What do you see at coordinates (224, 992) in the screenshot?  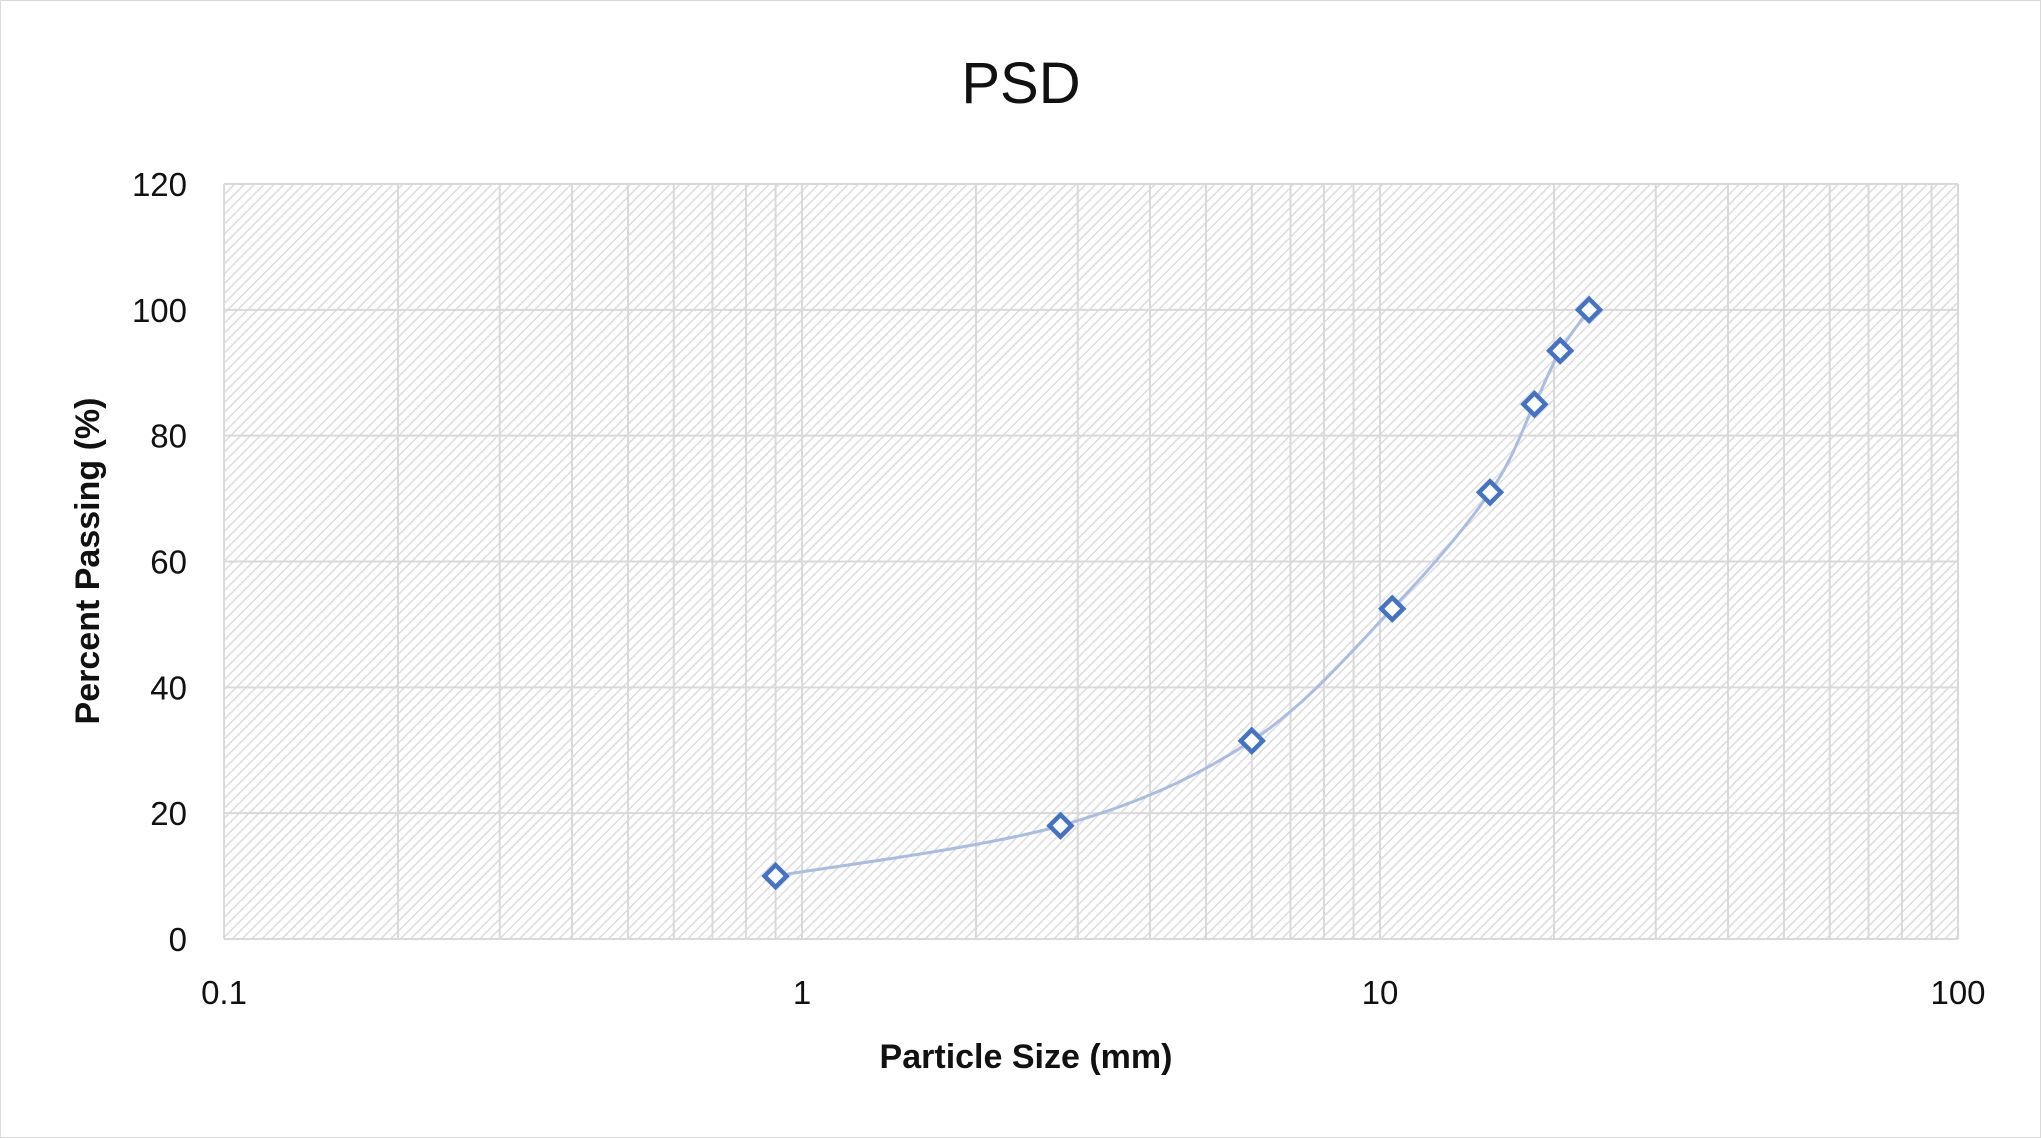 I see `x-tick-label: 0.1` at bounding box center [224, 992].